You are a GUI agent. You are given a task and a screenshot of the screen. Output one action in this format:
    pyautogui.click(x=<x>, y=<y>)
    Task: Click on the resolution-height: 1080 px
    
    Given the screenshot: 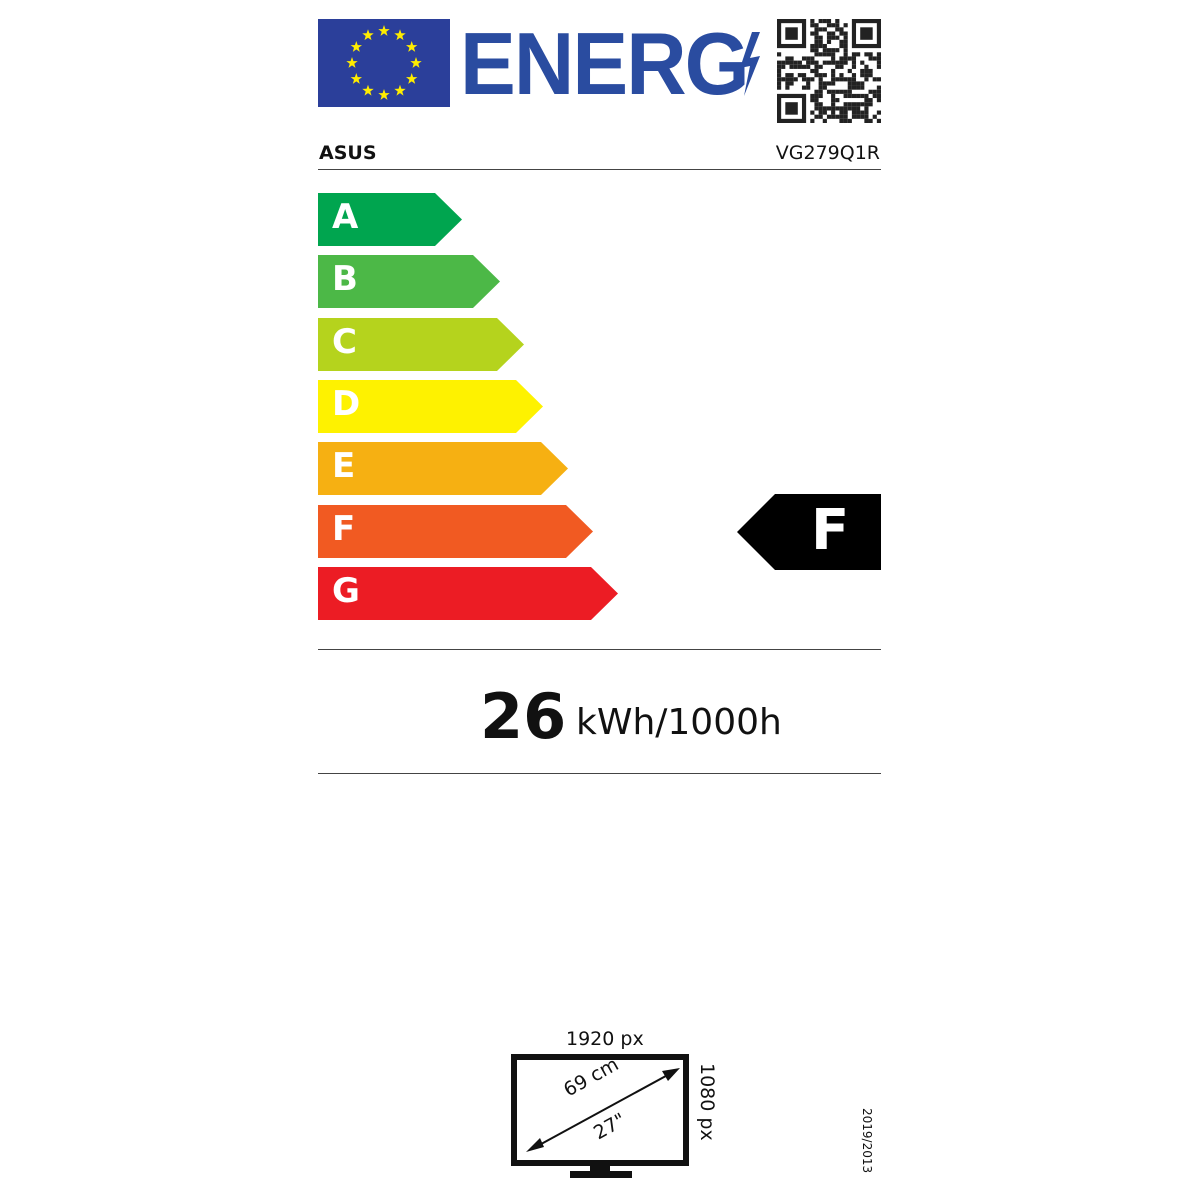 What is the action you would take?
    pyautogui.click(x=707, y=1102)
    